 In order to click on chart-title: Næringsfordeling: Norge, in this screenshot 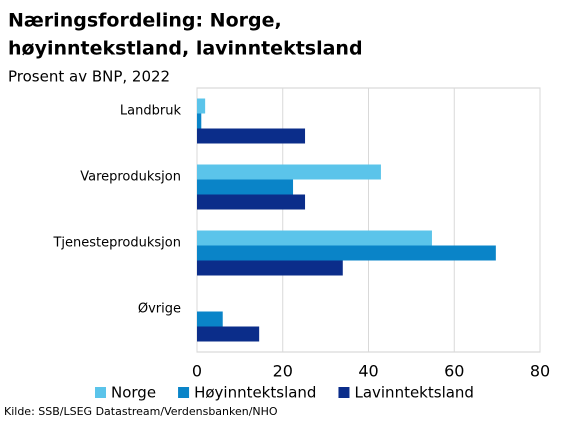, I will do `click(145, 21)`.